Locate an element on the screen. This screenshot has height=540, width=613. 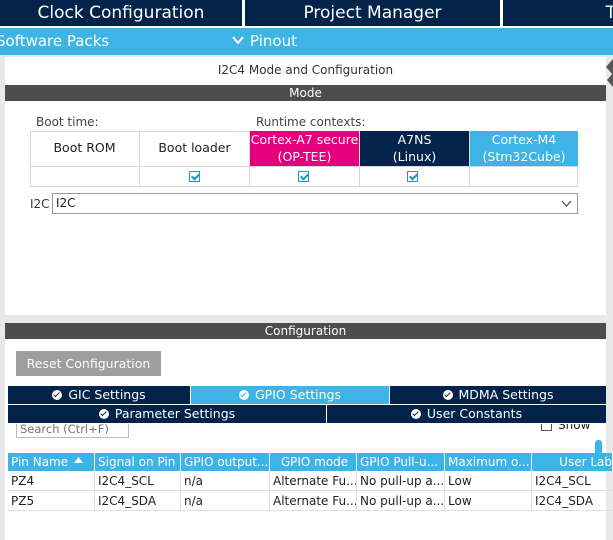
column-pin-name: Pin Name is located at coordinates (51, 462).